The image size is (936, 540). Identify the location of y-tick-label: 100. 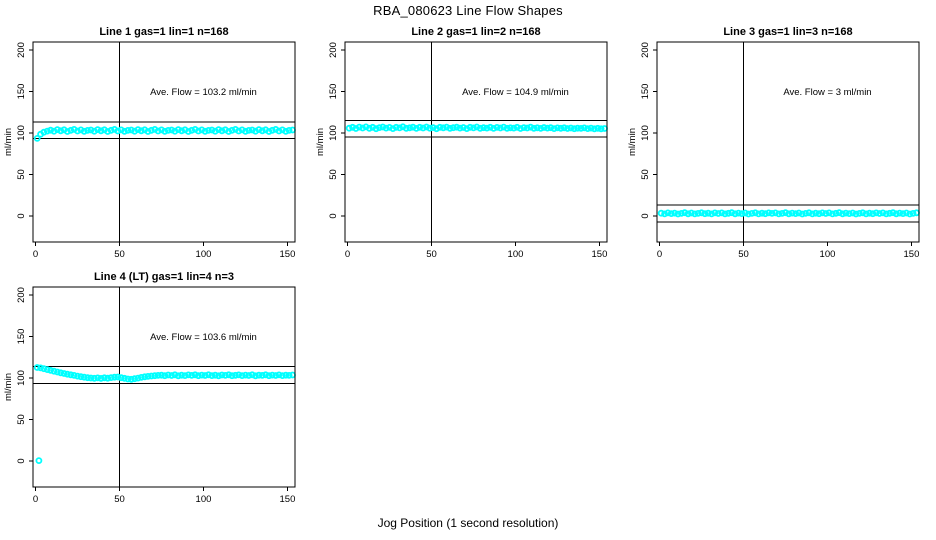
(333, 133).